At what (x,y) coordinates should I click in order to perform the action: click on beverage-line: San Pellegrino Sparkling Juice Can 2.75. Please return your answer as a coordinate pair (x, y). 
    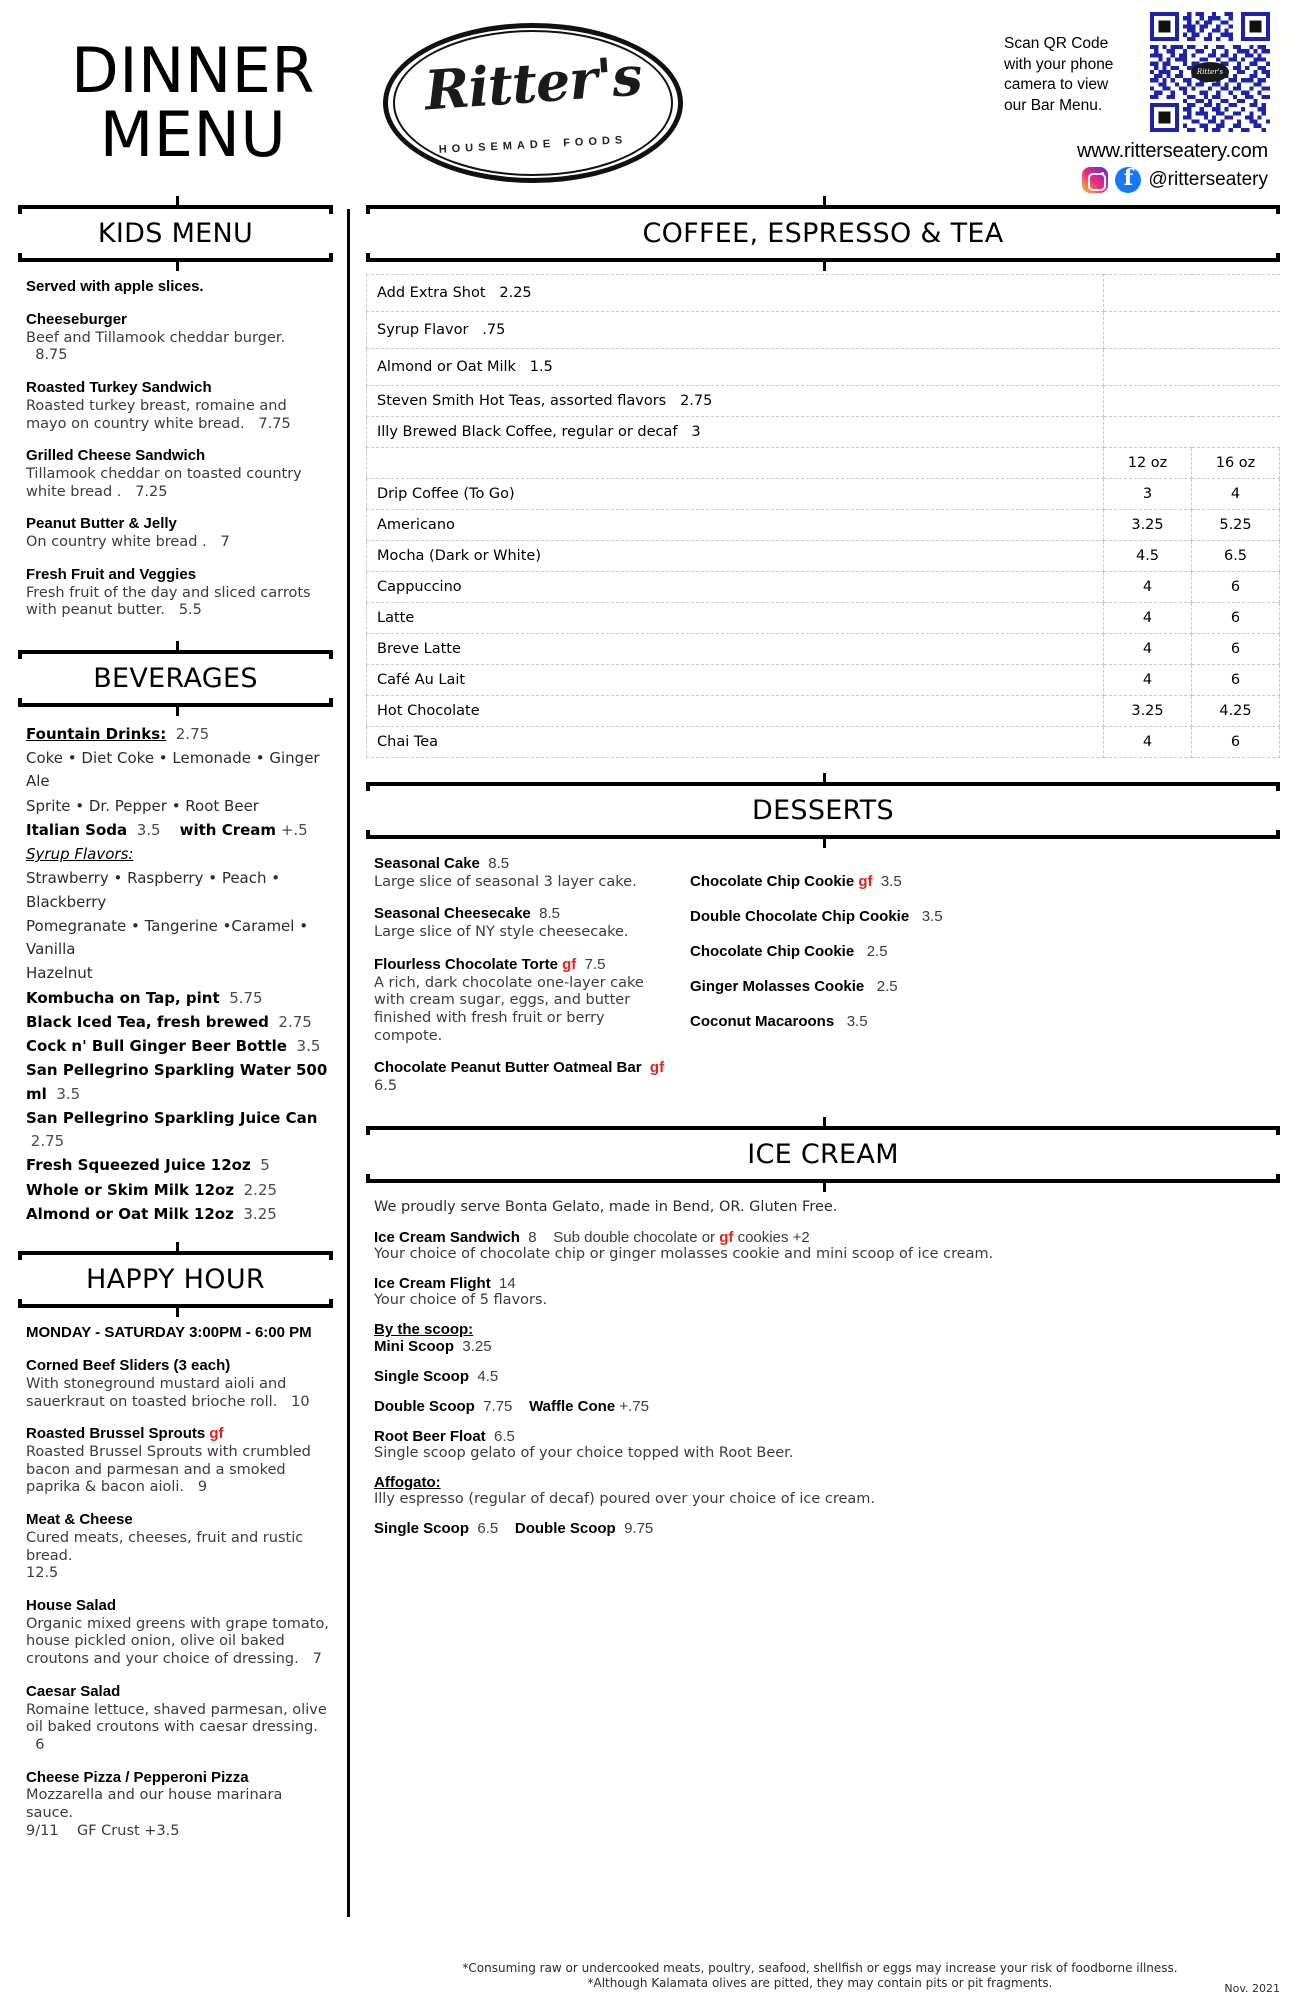
    Looking at the image, I should click on (178, 1130).